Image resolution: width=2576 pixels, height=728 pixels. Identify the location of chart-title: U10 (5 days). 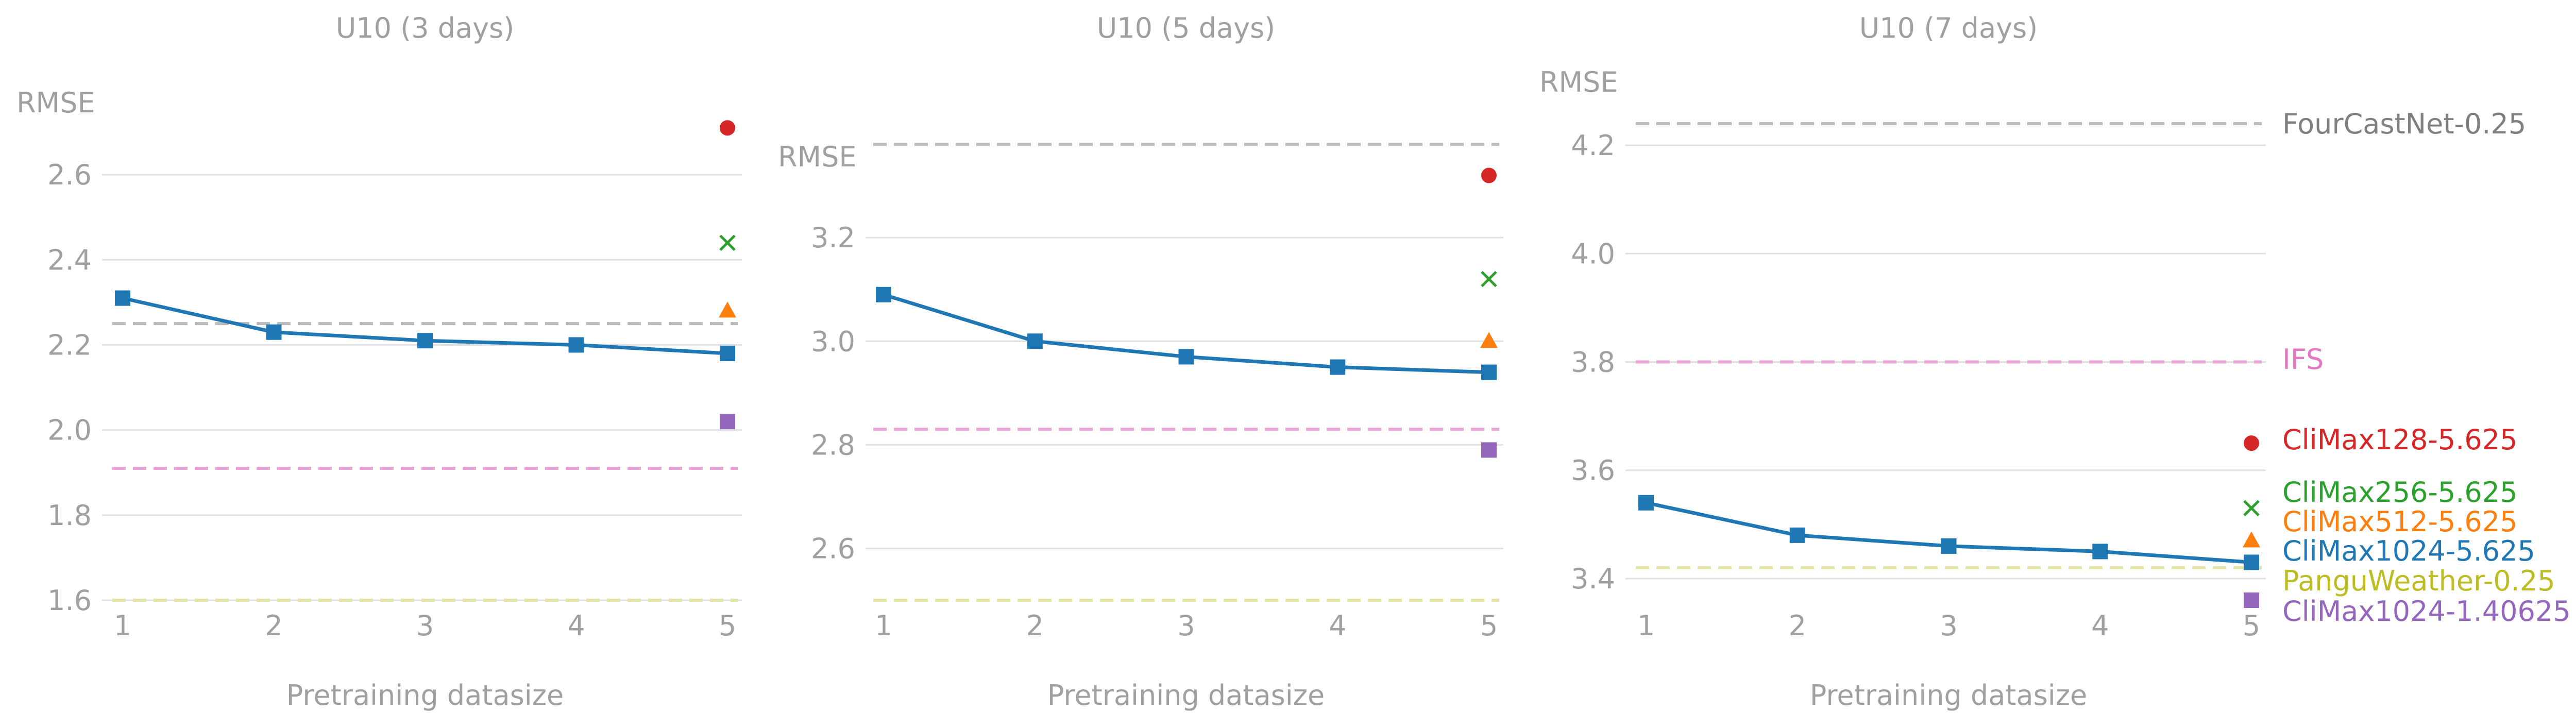
(1186, 28).